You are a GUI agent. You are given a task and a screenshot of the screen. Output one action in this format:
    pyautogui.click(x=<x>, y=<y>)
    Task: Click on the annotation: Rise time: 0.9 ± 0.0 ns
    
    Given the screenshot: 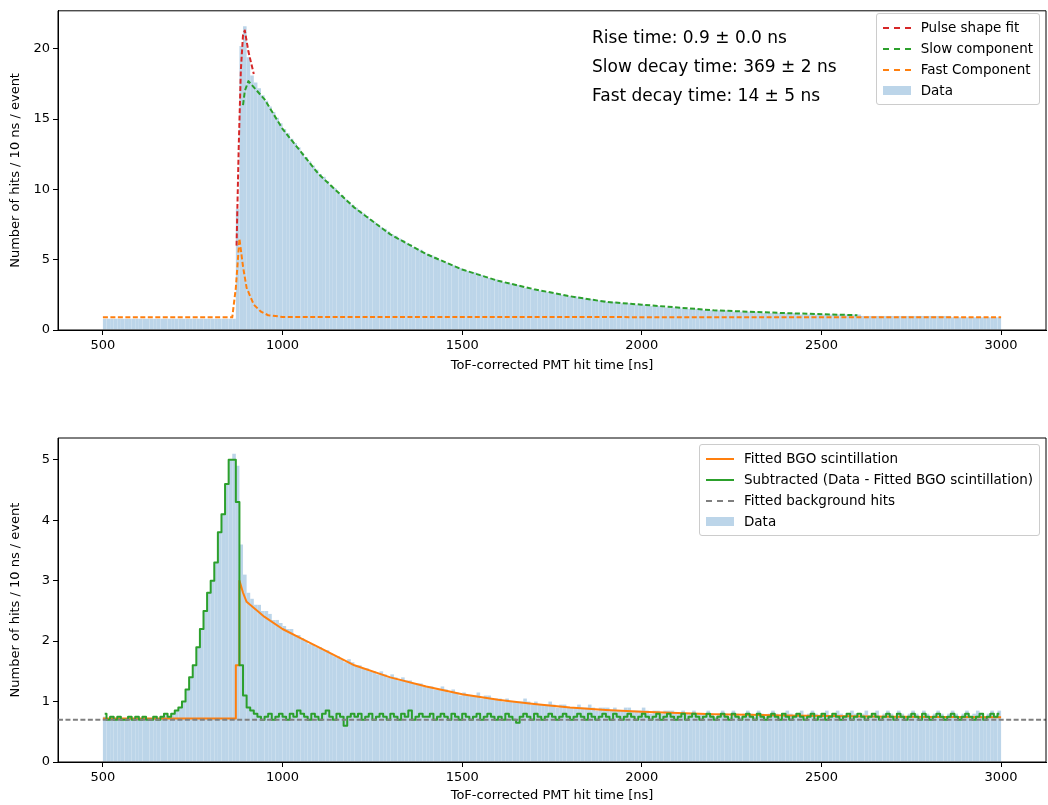 What is the action you would take?
    pyautogui.click(x=689, y=37)
    